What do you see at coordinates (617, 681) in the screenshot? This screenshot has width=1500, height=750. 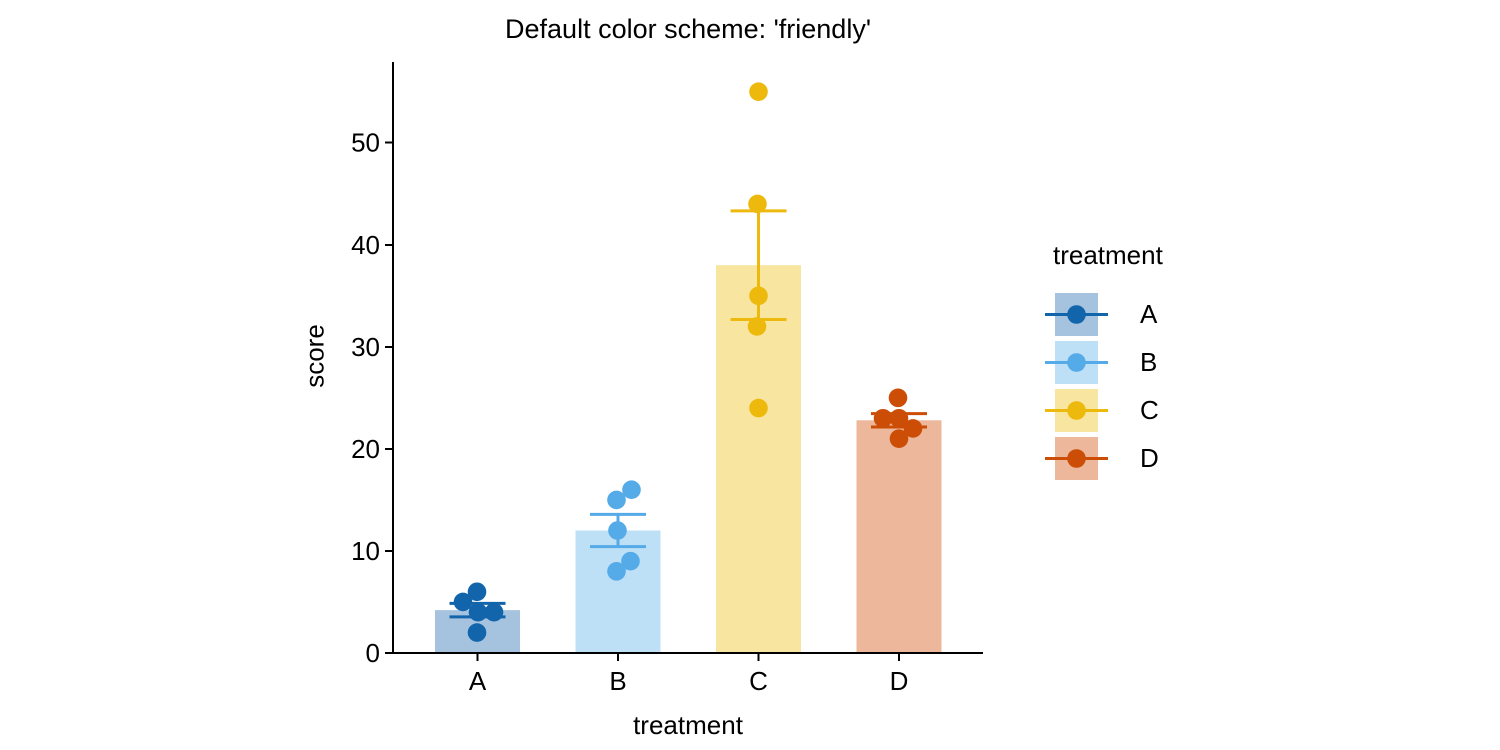 I see `x-tick-label: B` at bounding box center [617, 681].